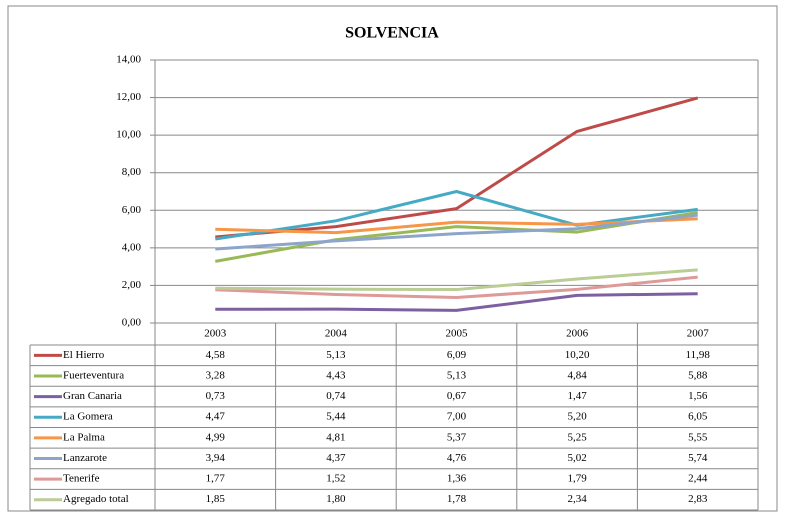 The image size is (785, 515). I want to click on x-tick-label: 2004, so click(336, 334).